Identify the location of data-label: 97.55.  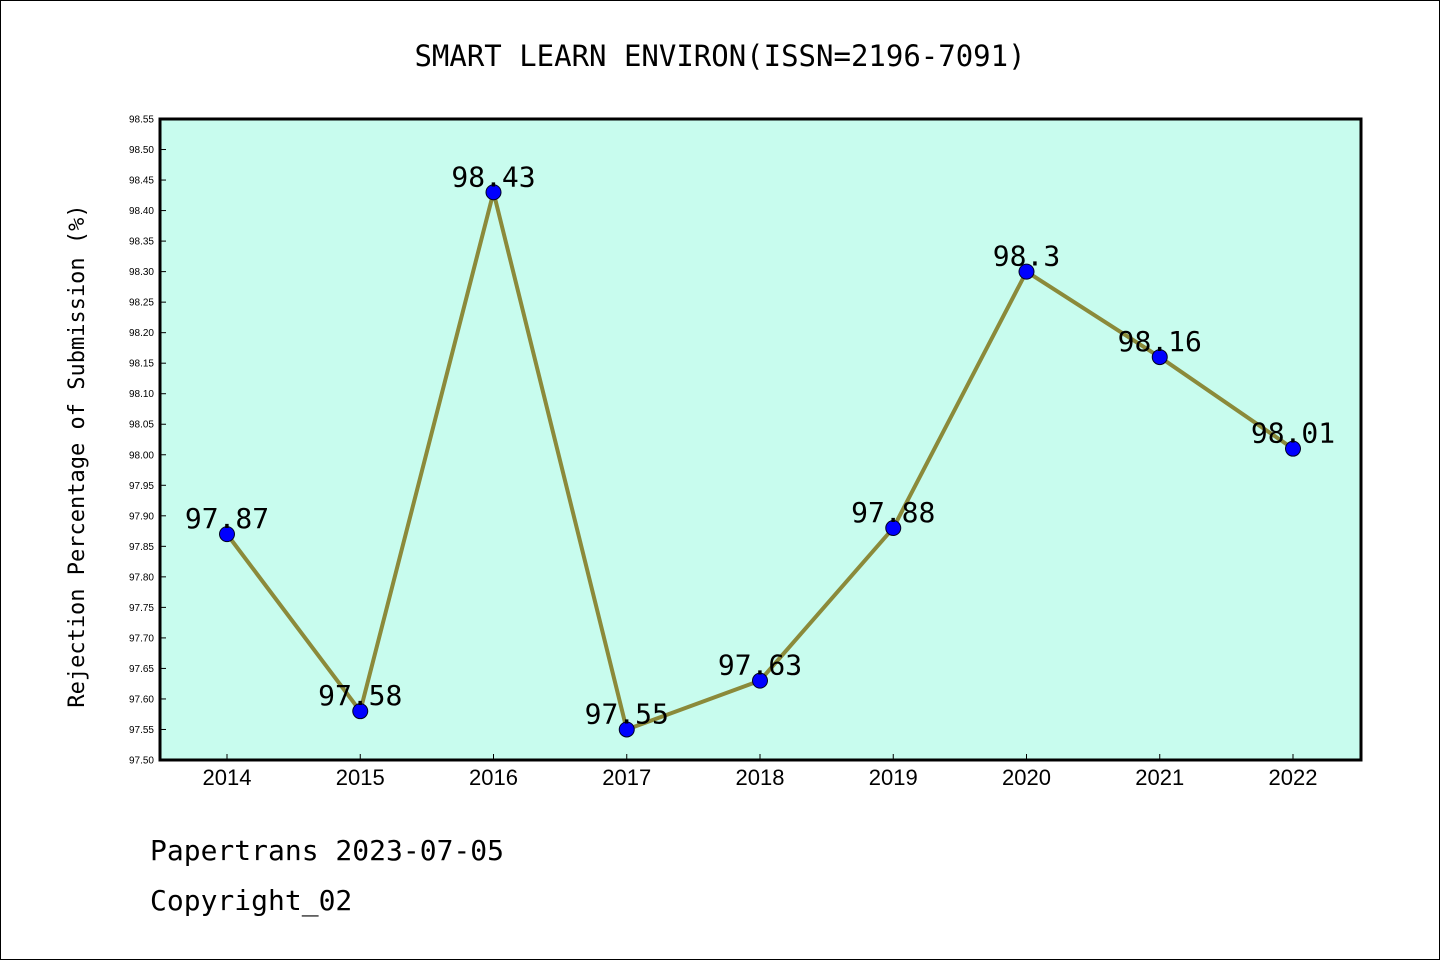
(627, 713).